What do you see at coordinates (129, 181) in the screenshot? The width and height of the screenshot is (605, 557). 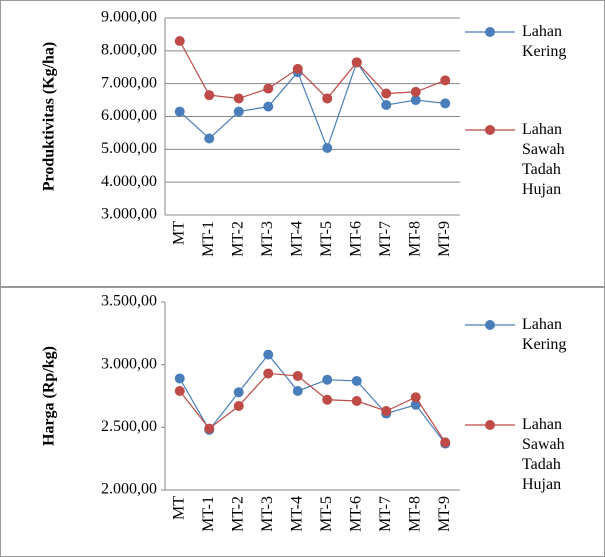 I see `y-tick-label: 4.000,00` at bounding box center [129, 181].